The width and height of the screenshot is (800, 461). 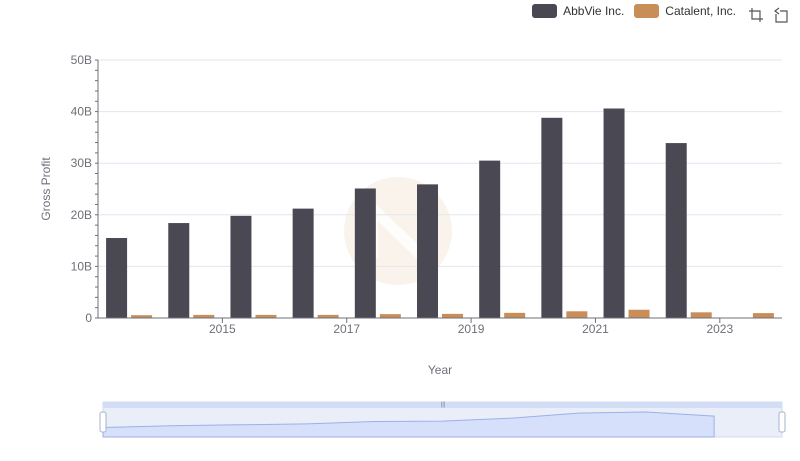 I want to click on legend: AbbVie Inc. Catalent, Inc., so click(x=634, y=11).